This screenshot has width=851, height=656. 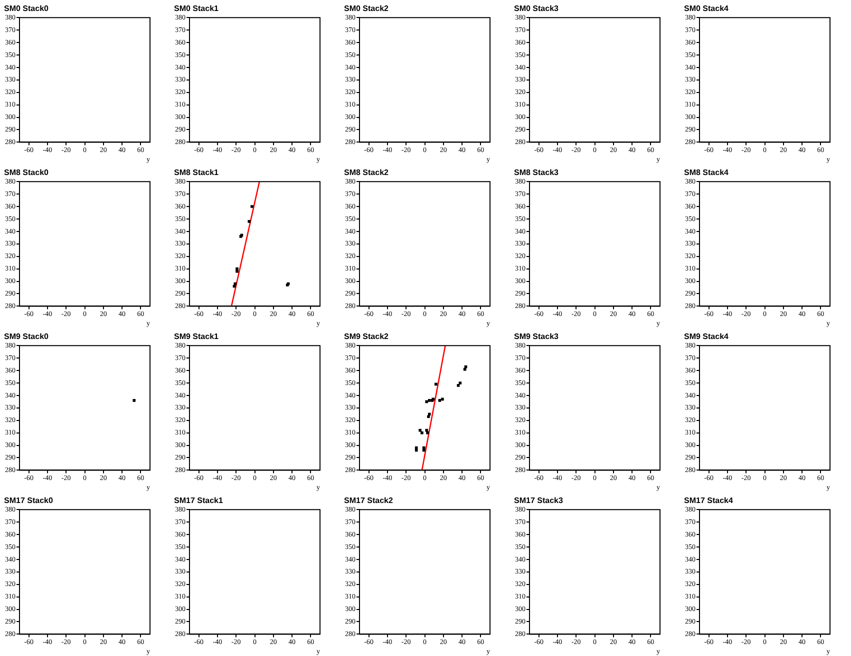 What do you see at coordinates (199, 501) in the screenshot?
I see `chart-title: SM17 Stack1` at bounding box center [199, 501].